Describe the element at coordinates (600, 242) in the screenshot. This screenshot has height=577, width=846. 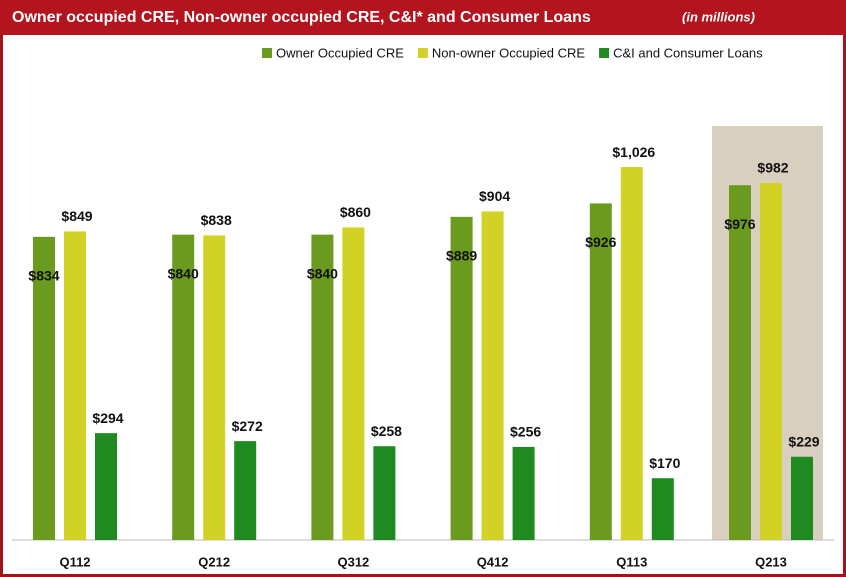
I see `data-label: $926` at that location.